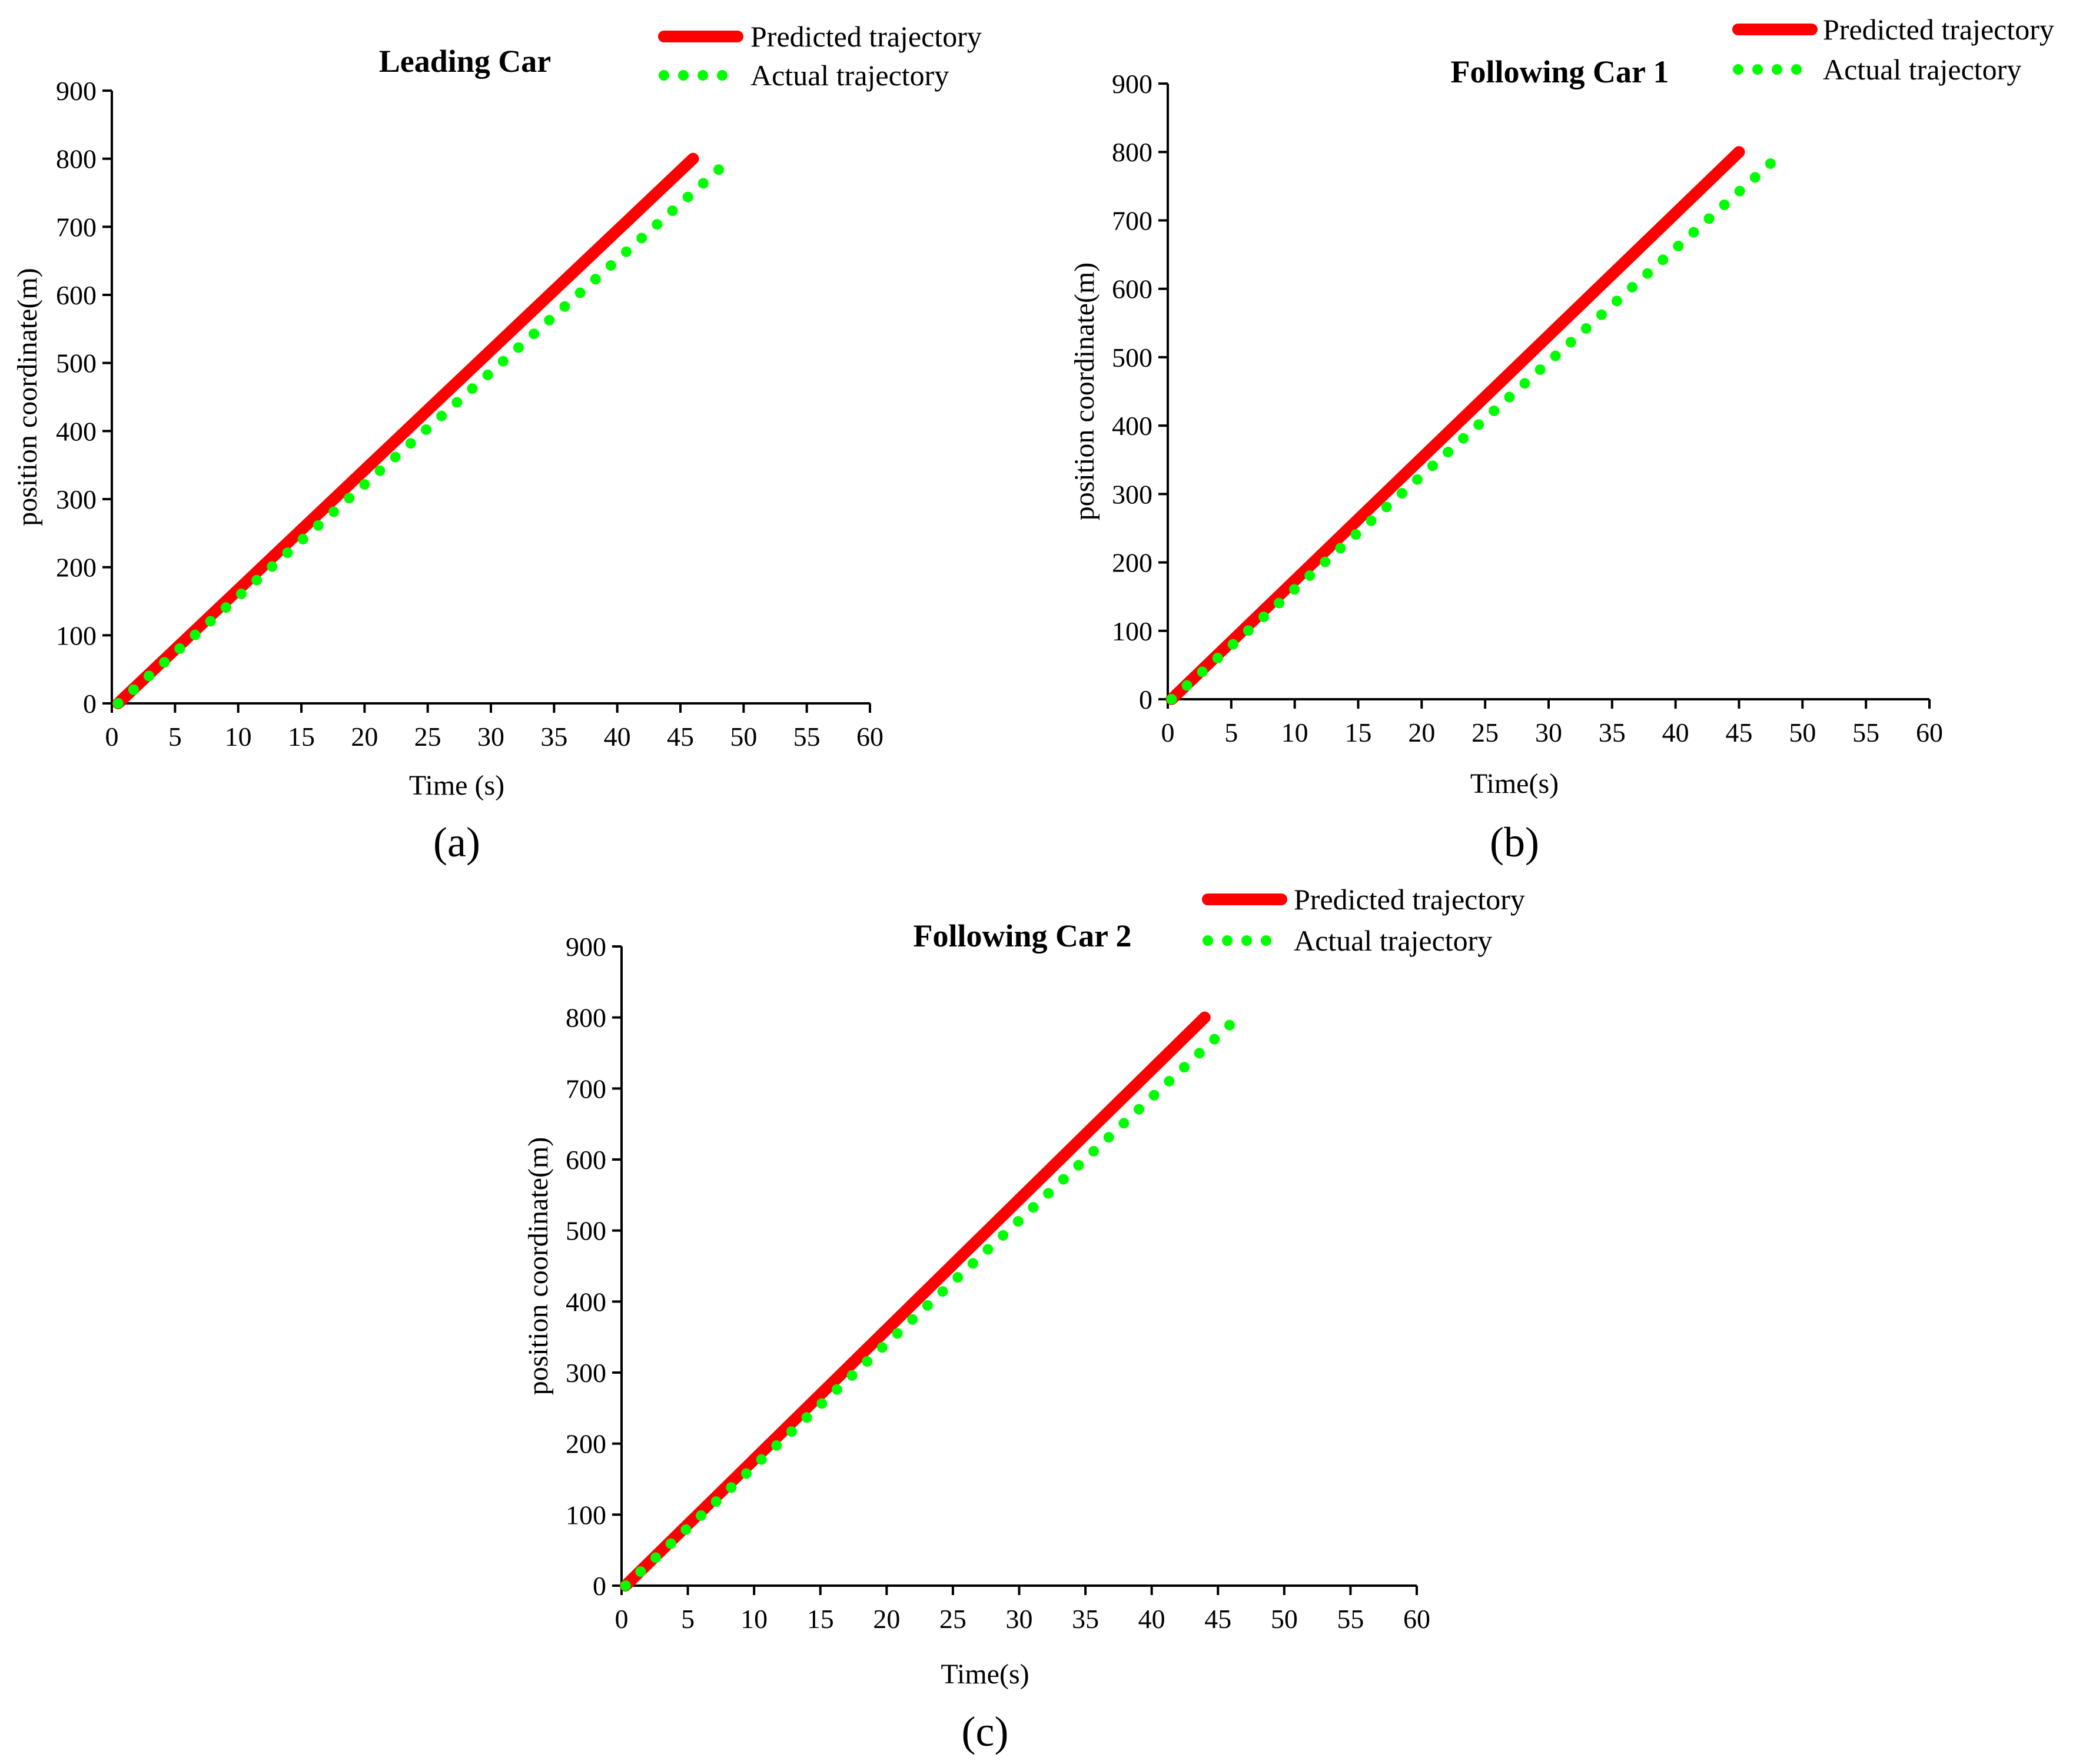  Describe the element at coordinates (1514, 842) in the screenshot. I see `panel-label: (b)` at that location.